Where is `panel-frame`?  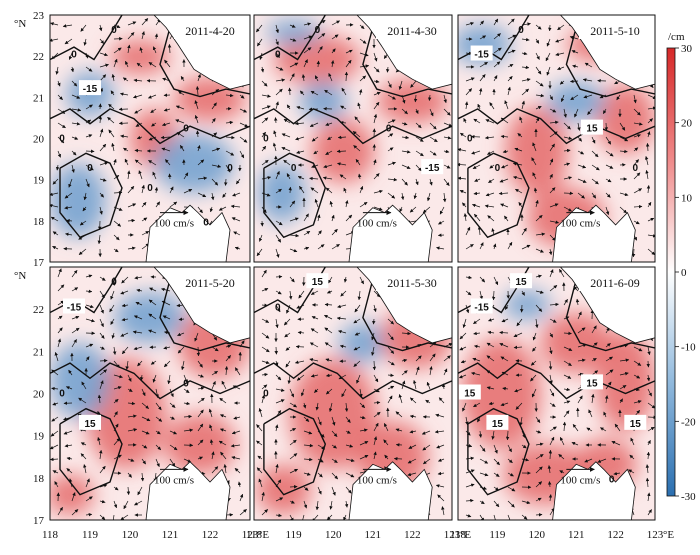
panel-frame is located at coordinates (353, 138).